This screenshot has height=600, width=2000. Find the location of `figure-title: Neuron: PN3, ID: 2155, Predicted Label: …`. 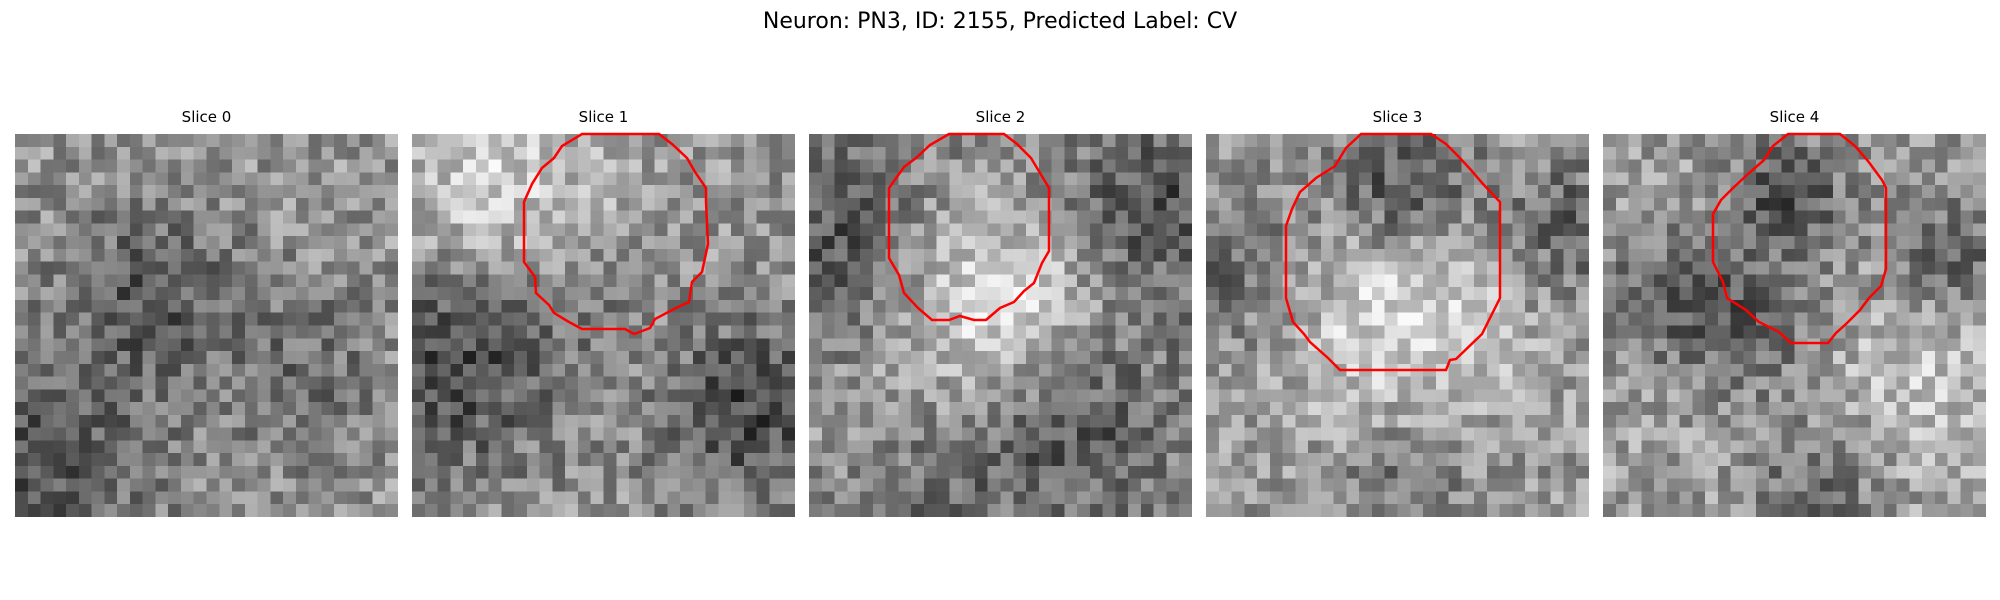

figure-title: Neuron: PN3, ID: 2155, Predicted Label: … is located at coordinates (1000, 21).